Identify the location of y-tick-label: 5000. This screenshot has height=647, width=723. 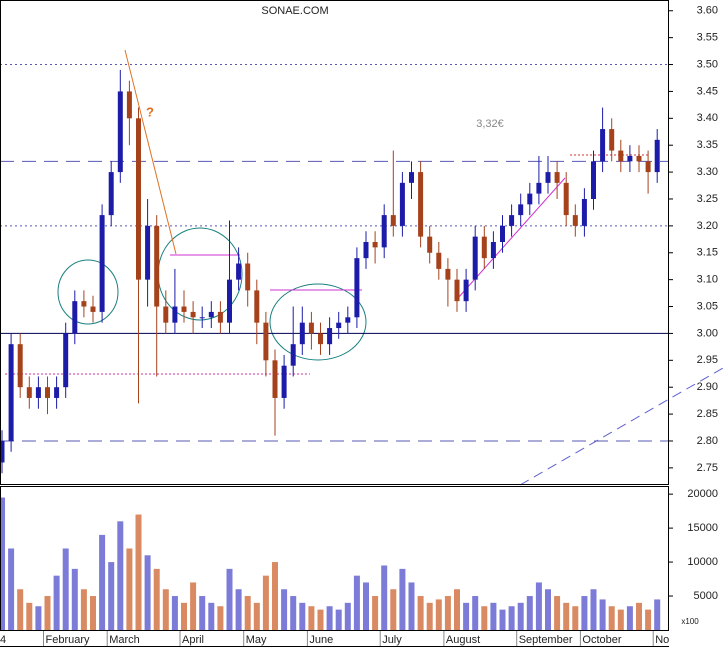
(706, 596).